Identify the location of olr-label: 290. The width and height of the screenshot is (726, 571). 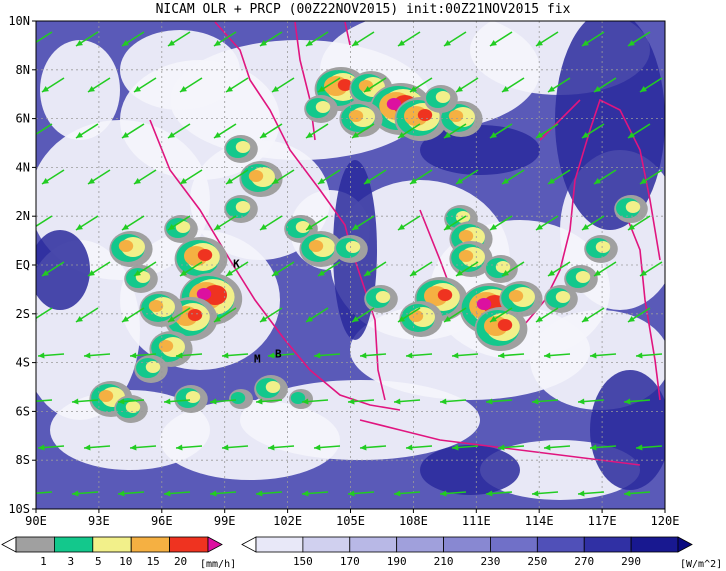
(631, 561).